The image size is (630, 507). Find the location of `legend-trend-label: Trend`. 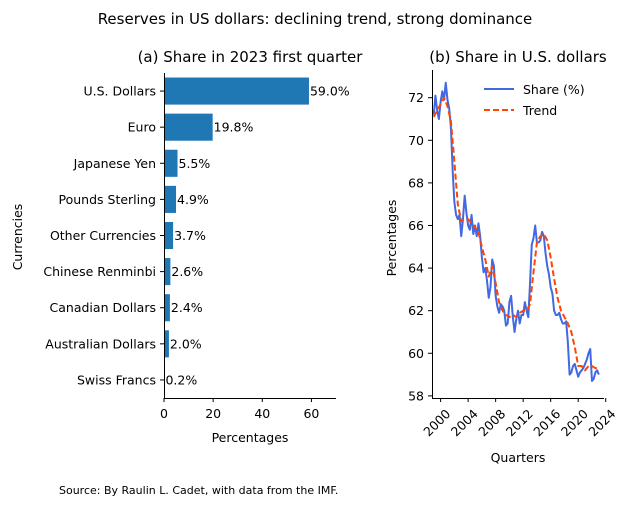

legend-trend-label: Trend is located at coordinates (539, 110).